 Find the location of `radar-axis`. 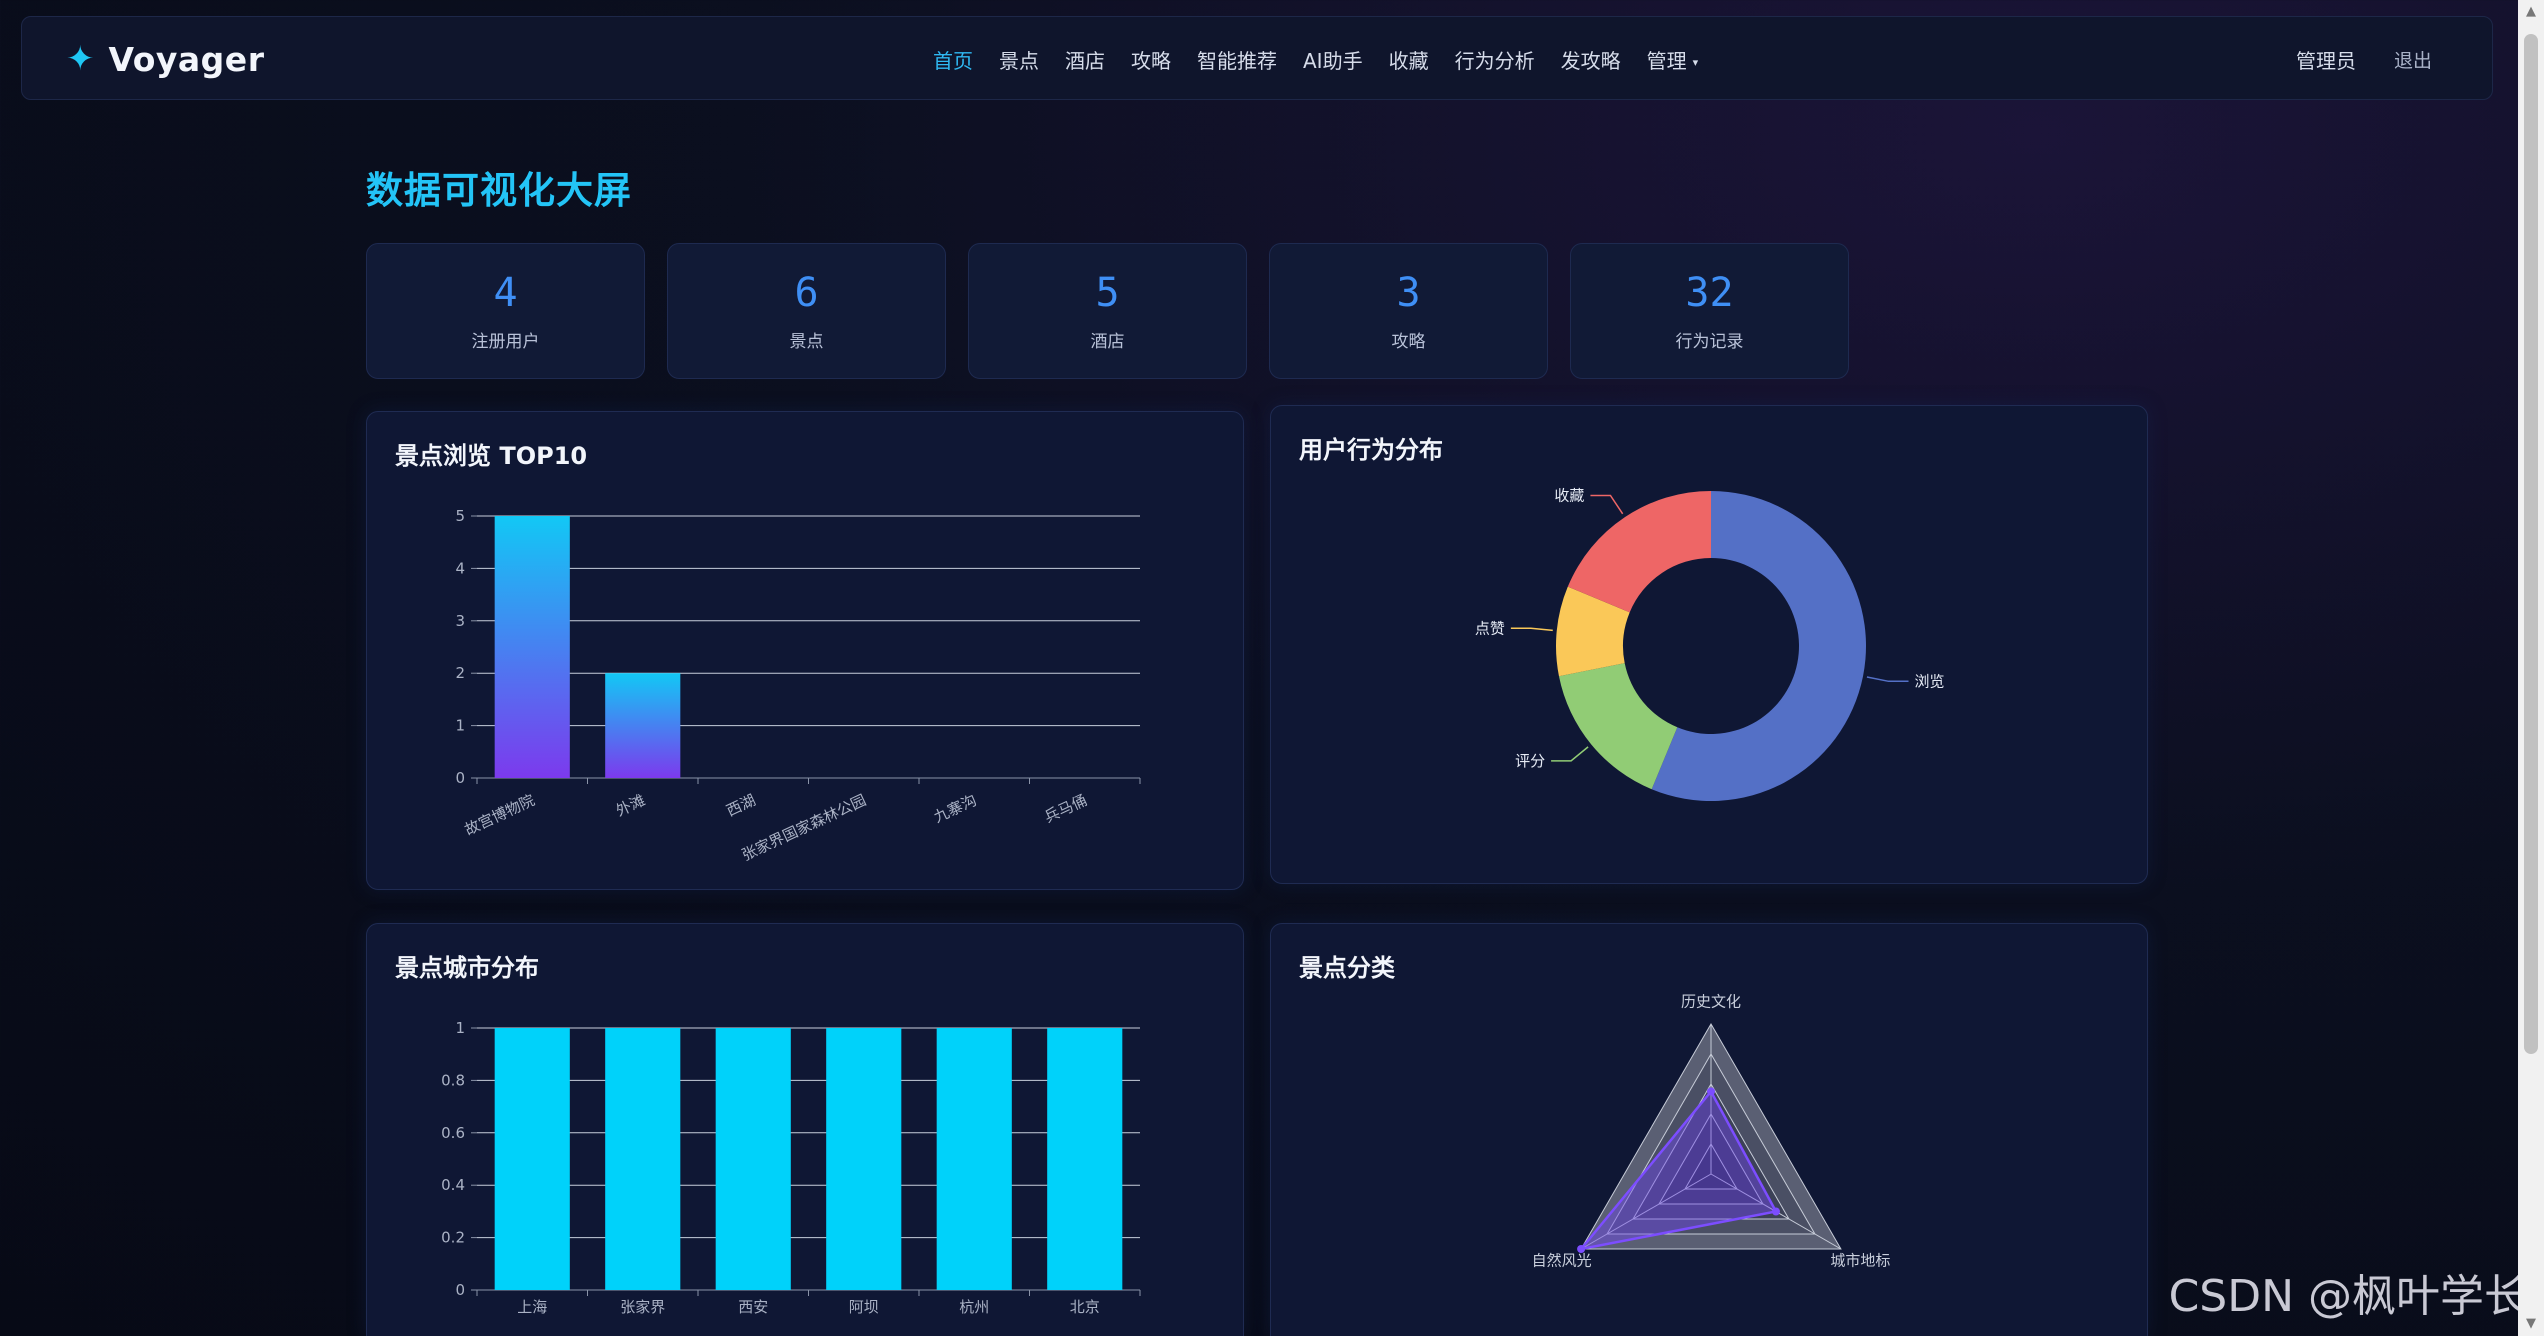

radar-axis is located at coordinates (1646, 1211).